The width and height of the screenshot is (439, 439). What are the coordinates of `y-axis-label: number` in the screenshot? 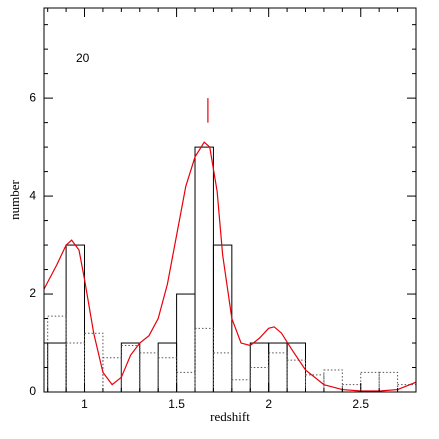 It's located at (14, 199).